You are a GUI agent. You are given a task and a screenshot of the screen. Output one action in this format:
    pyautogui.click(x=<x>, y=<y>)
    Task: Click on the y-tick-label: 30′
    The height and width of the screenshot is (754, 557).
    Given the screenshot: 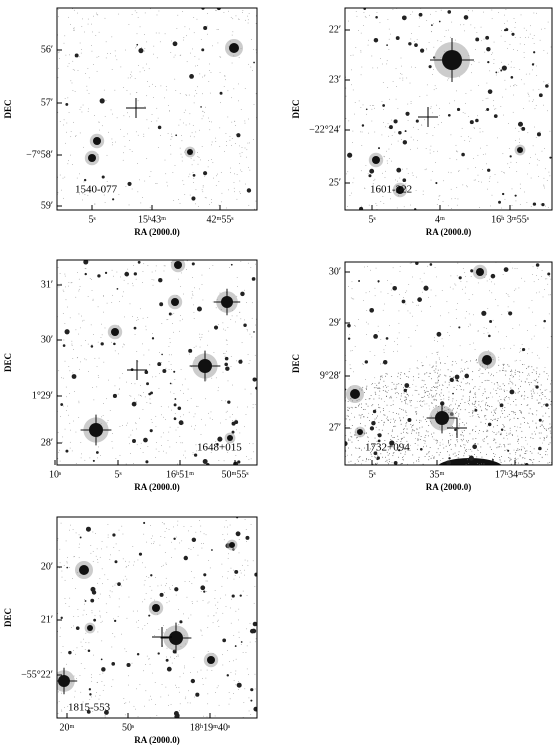 What is the action you would take?
    pyautogui.click(x=335, y=271)
    